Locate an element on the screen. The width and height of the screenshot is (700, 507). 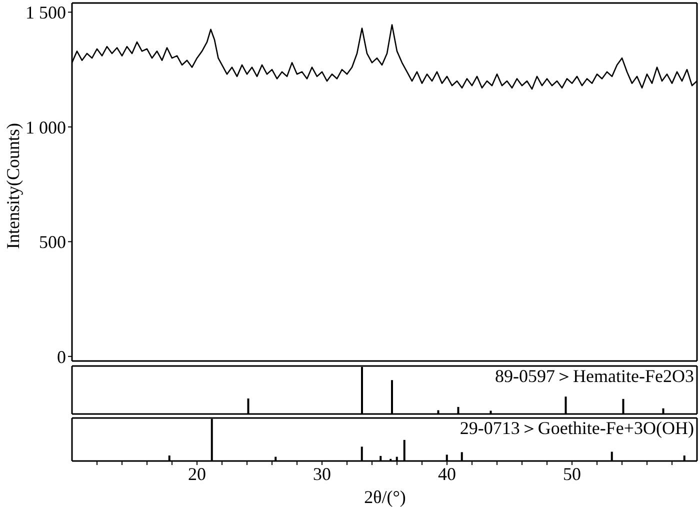
x-tick-label: 50 is located at coordinates (572, 474).